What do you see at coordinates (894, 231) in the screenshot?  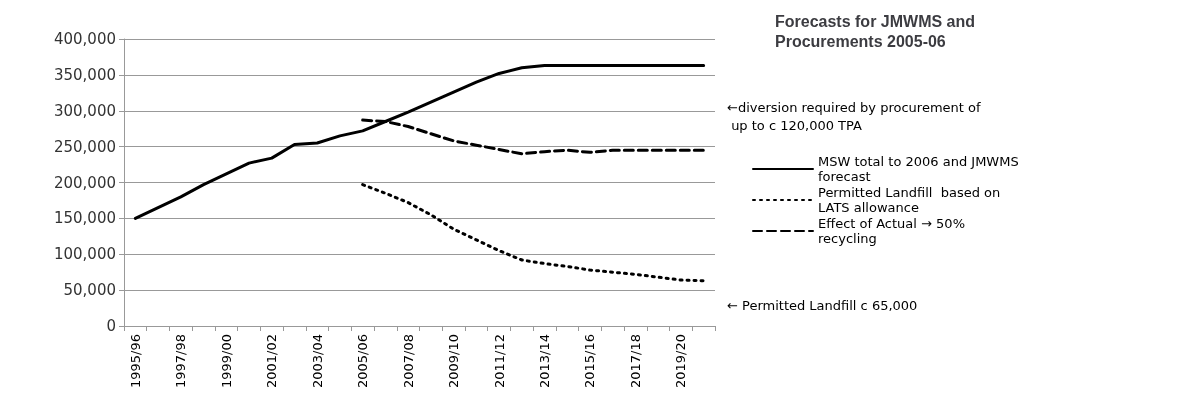 I see `legend-label: Effect of Actual → 50% recycling` at bounding box center [894, 231].